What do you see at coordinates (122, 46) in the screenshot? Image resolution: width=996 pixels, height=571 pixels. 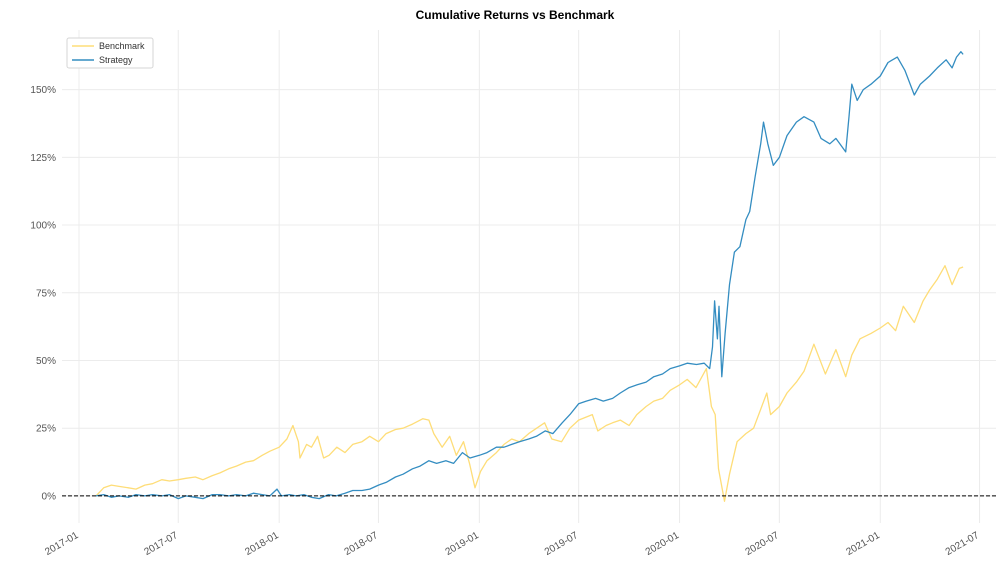 I see `legend-label-benchmark: Benchmark` at bounding box center [122, 46].